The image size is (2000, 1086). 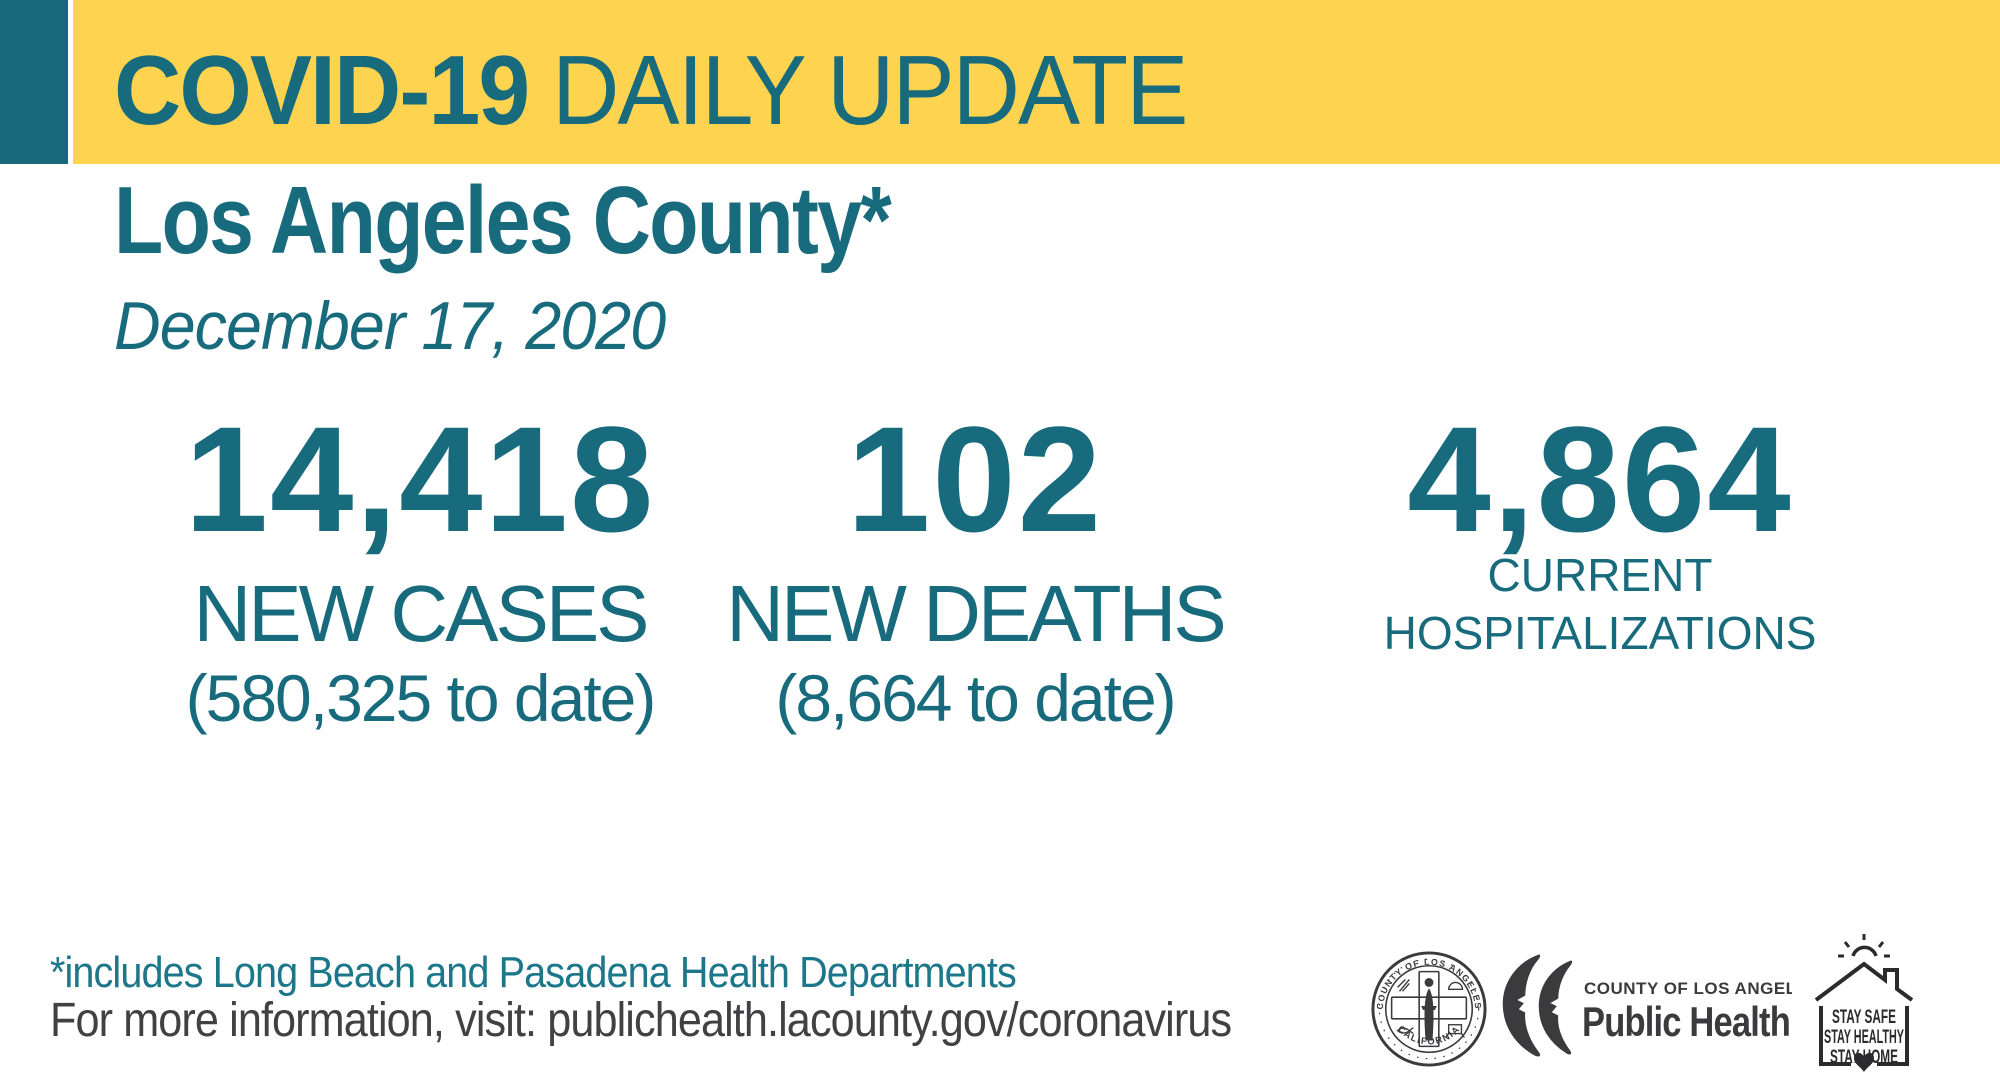 I want to click on hospitalizations-label: CURRENT HOSPITALIZATIONS, so click(x=1600, y=604).